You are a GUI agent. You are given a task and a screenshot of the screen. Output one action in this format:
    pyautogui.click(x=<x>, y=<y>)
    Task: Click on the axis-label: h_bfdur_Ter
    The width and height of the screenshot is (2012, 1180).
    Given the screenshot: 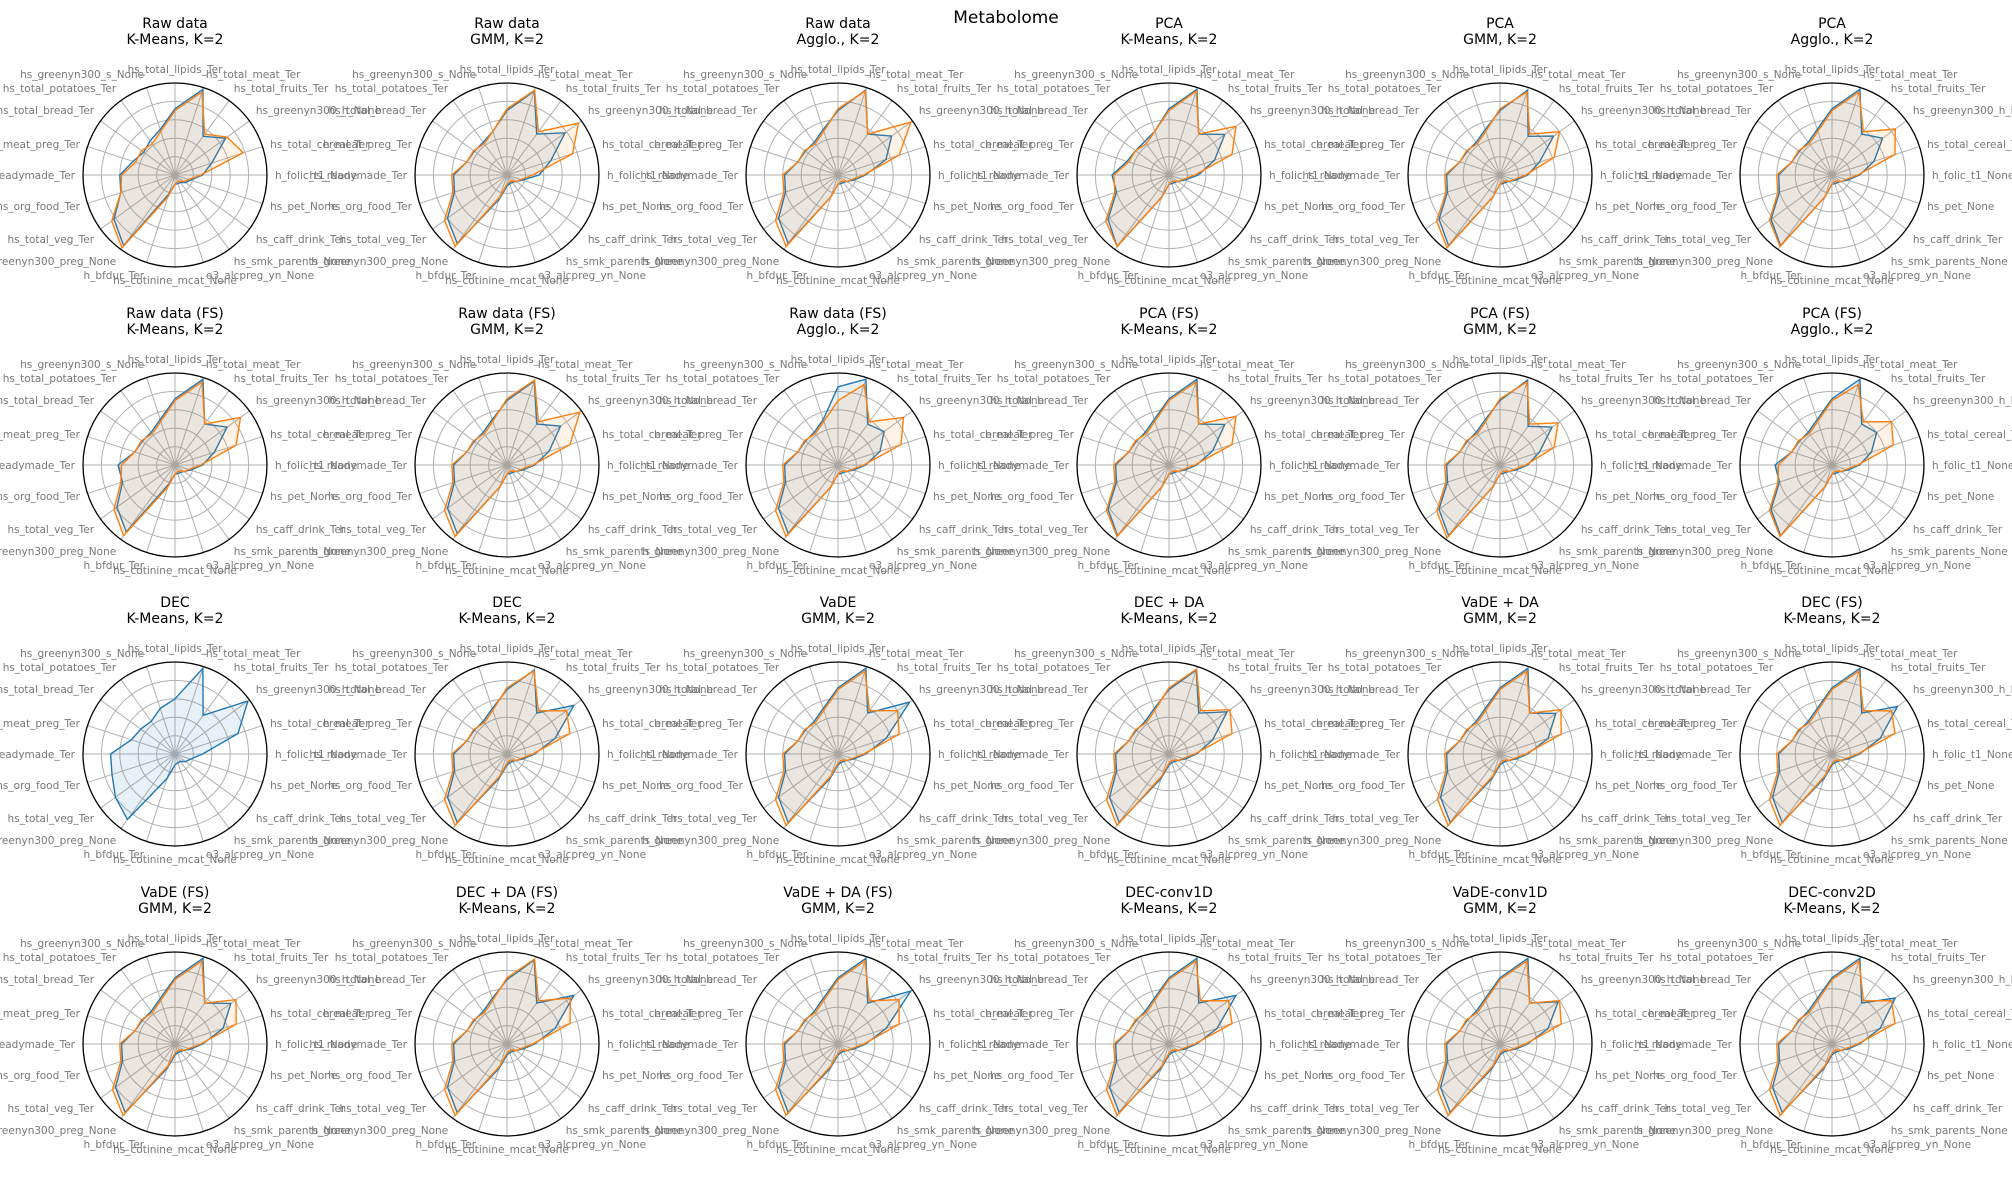 What is the action you would take?
    pyautogui.click(x=114, y=855)
    